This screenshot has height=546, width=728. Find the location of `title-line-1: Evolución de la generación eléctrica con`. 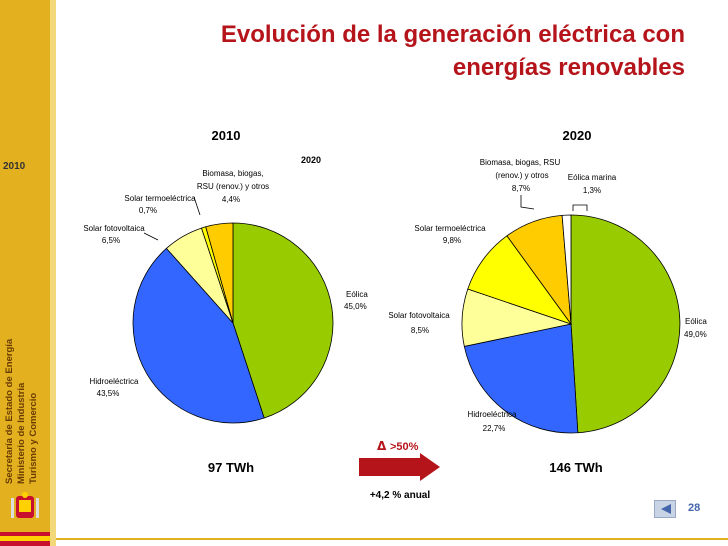

title-line-1: Evolución de la generación eléctrica con is located at coordinates (452, 34).